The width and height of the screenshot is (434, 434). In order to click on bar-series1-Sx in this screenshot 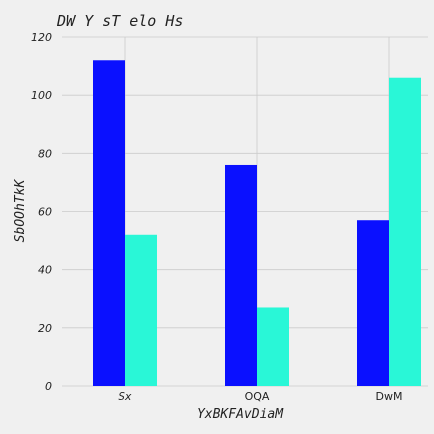, I will do `click(109, 223)`.